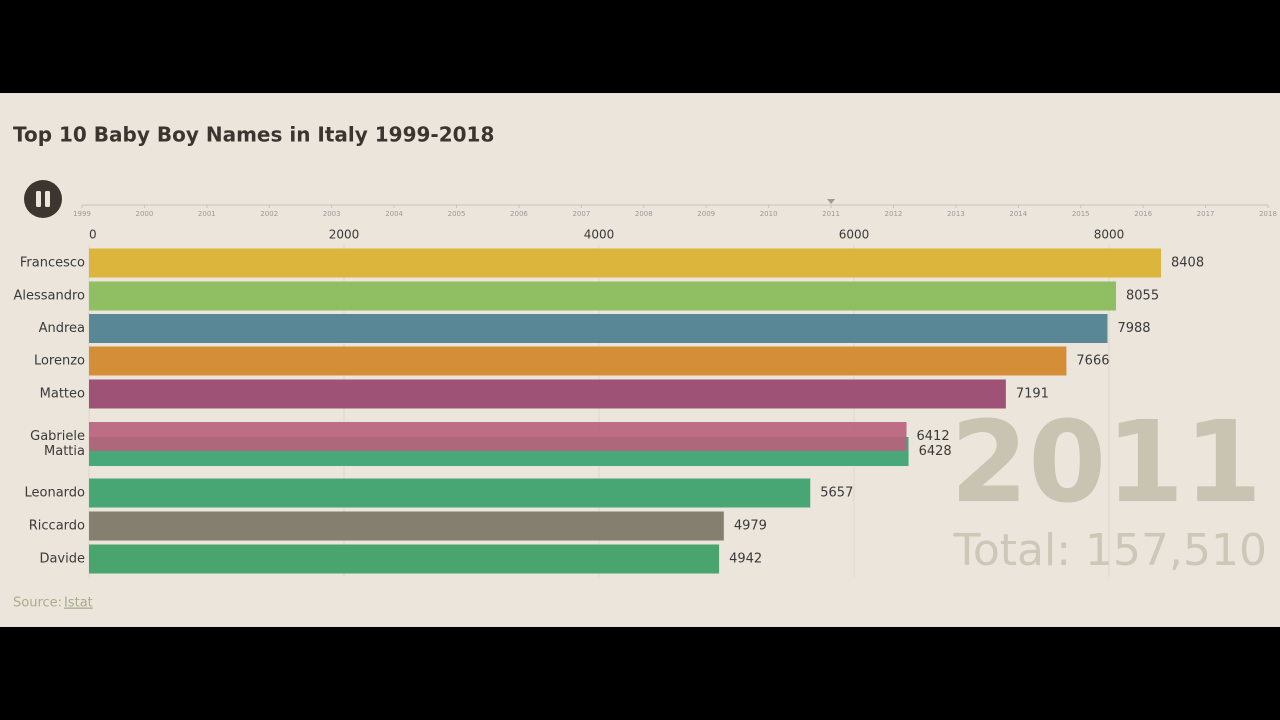 The width and height of the screenshot is (1280, 720). What do you see at coordinates (62, 328) in the screenshot?
I see `category-label: Andrea` at bounding box center [62, 328].